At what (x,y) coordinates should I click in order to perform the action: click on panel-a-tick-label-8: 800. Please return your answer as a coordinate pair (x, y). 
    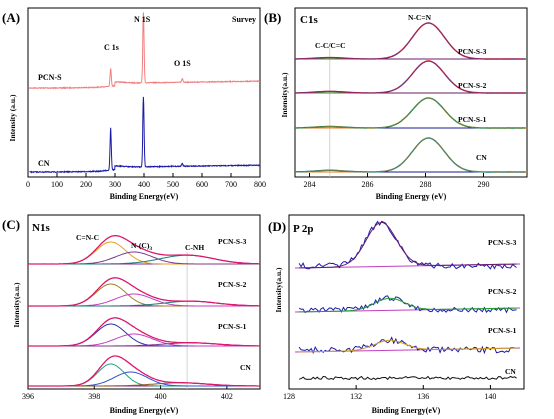
    Looking at the image, I should click on (260, 184).